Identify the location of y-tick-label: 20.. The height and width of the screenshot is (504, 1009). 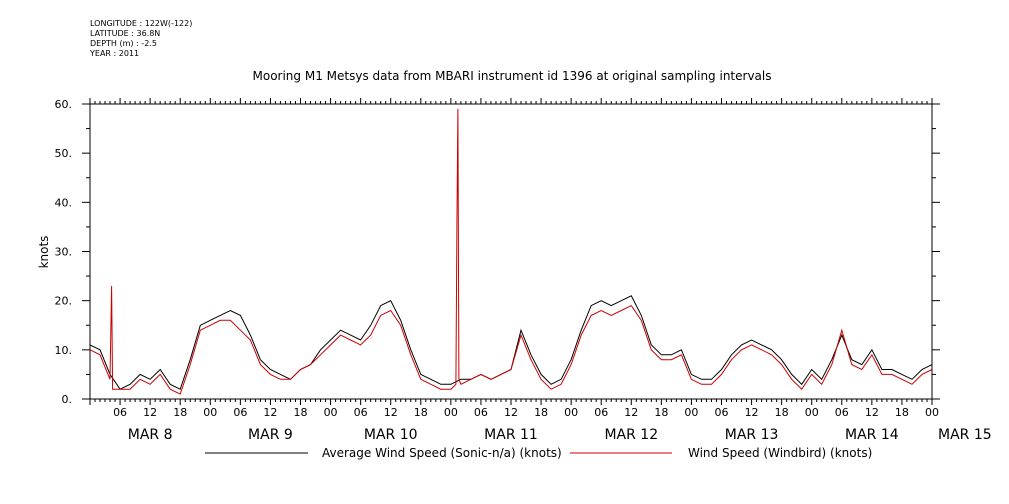
(64, 301).